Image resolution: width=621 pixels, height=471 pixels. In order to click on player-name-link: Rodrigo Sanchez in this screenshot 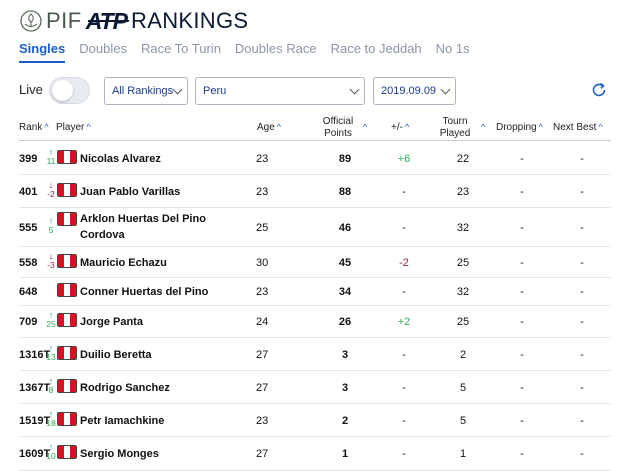, I will do `click(125, 388)`.